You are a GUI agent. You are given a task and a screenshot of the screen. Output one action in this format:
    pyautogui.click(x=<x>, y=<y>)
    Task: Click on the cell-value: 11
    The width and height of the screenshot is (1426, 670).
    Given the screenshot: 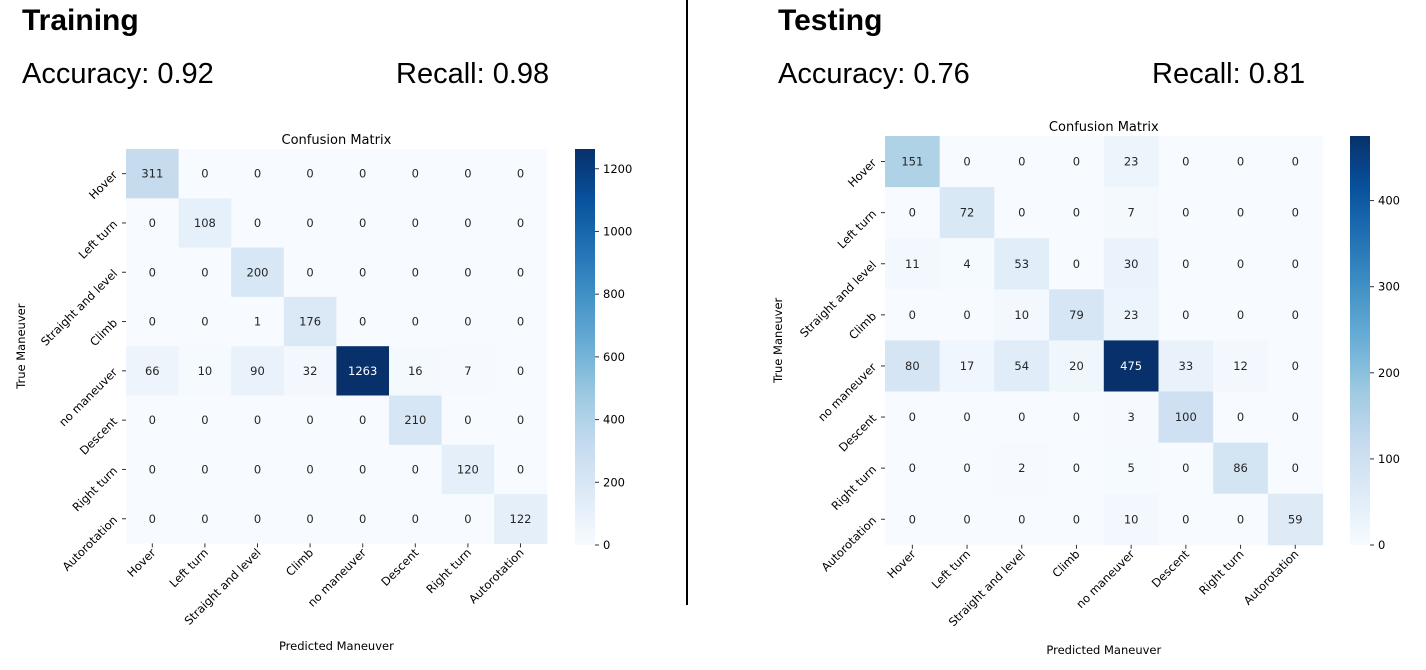 What is the action you would take?
    pyautogui.click(x=912, y=264)
    